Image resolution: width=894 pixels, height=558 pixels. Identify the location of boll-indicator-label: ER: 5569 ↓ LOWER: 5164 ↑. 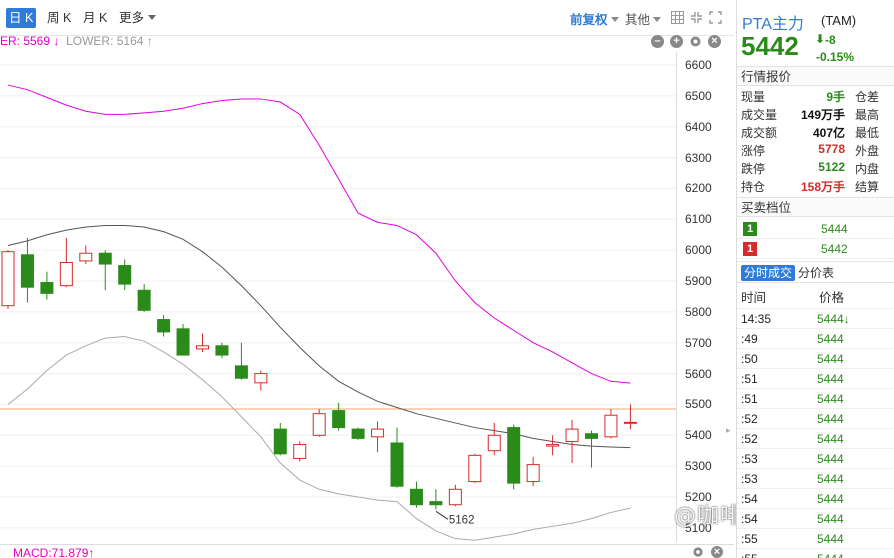
(76, 41).